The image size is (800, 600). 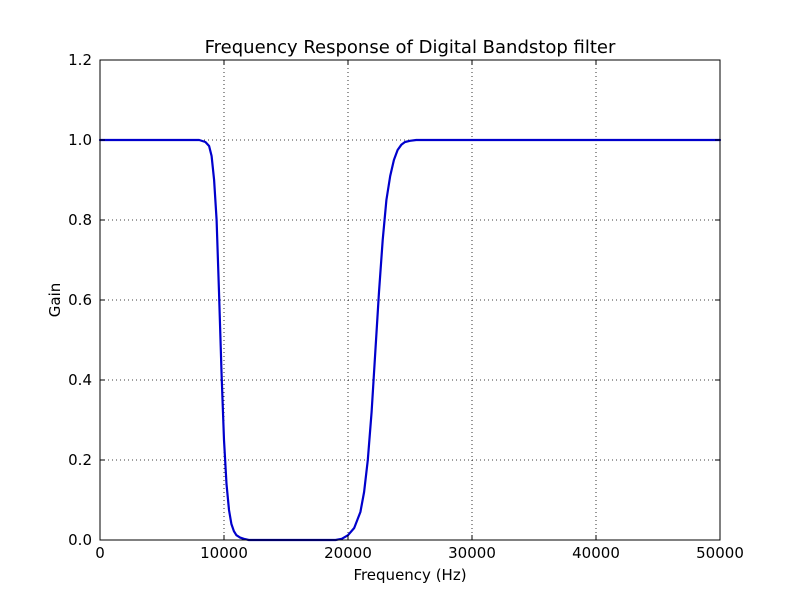 What do you see at coordinates (80, 300) in the screenshot?
I see `y-tick-label: 0.6` at bounding box center [80, 300].